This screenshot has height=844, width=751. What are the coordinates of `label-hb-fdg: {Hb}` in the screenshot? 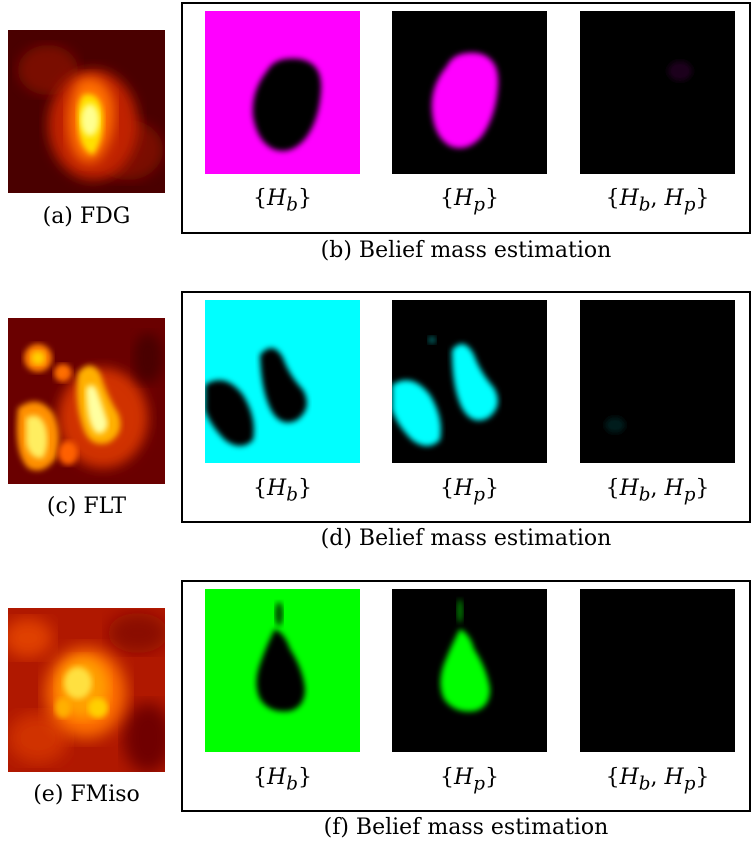 It's located at (282, 201).